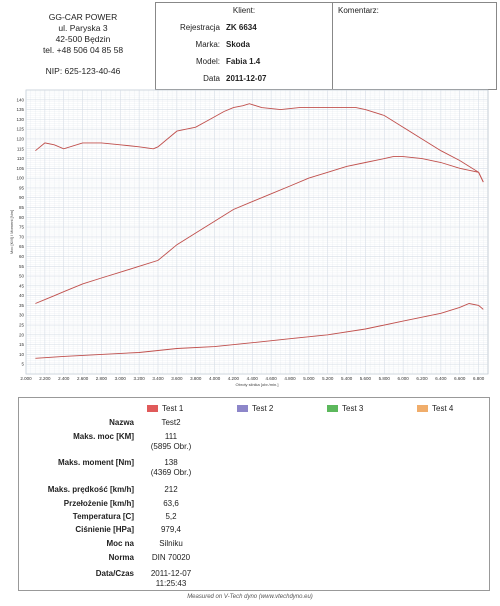  I want to click on x-tick-label: 3.000, so click(121, 378).